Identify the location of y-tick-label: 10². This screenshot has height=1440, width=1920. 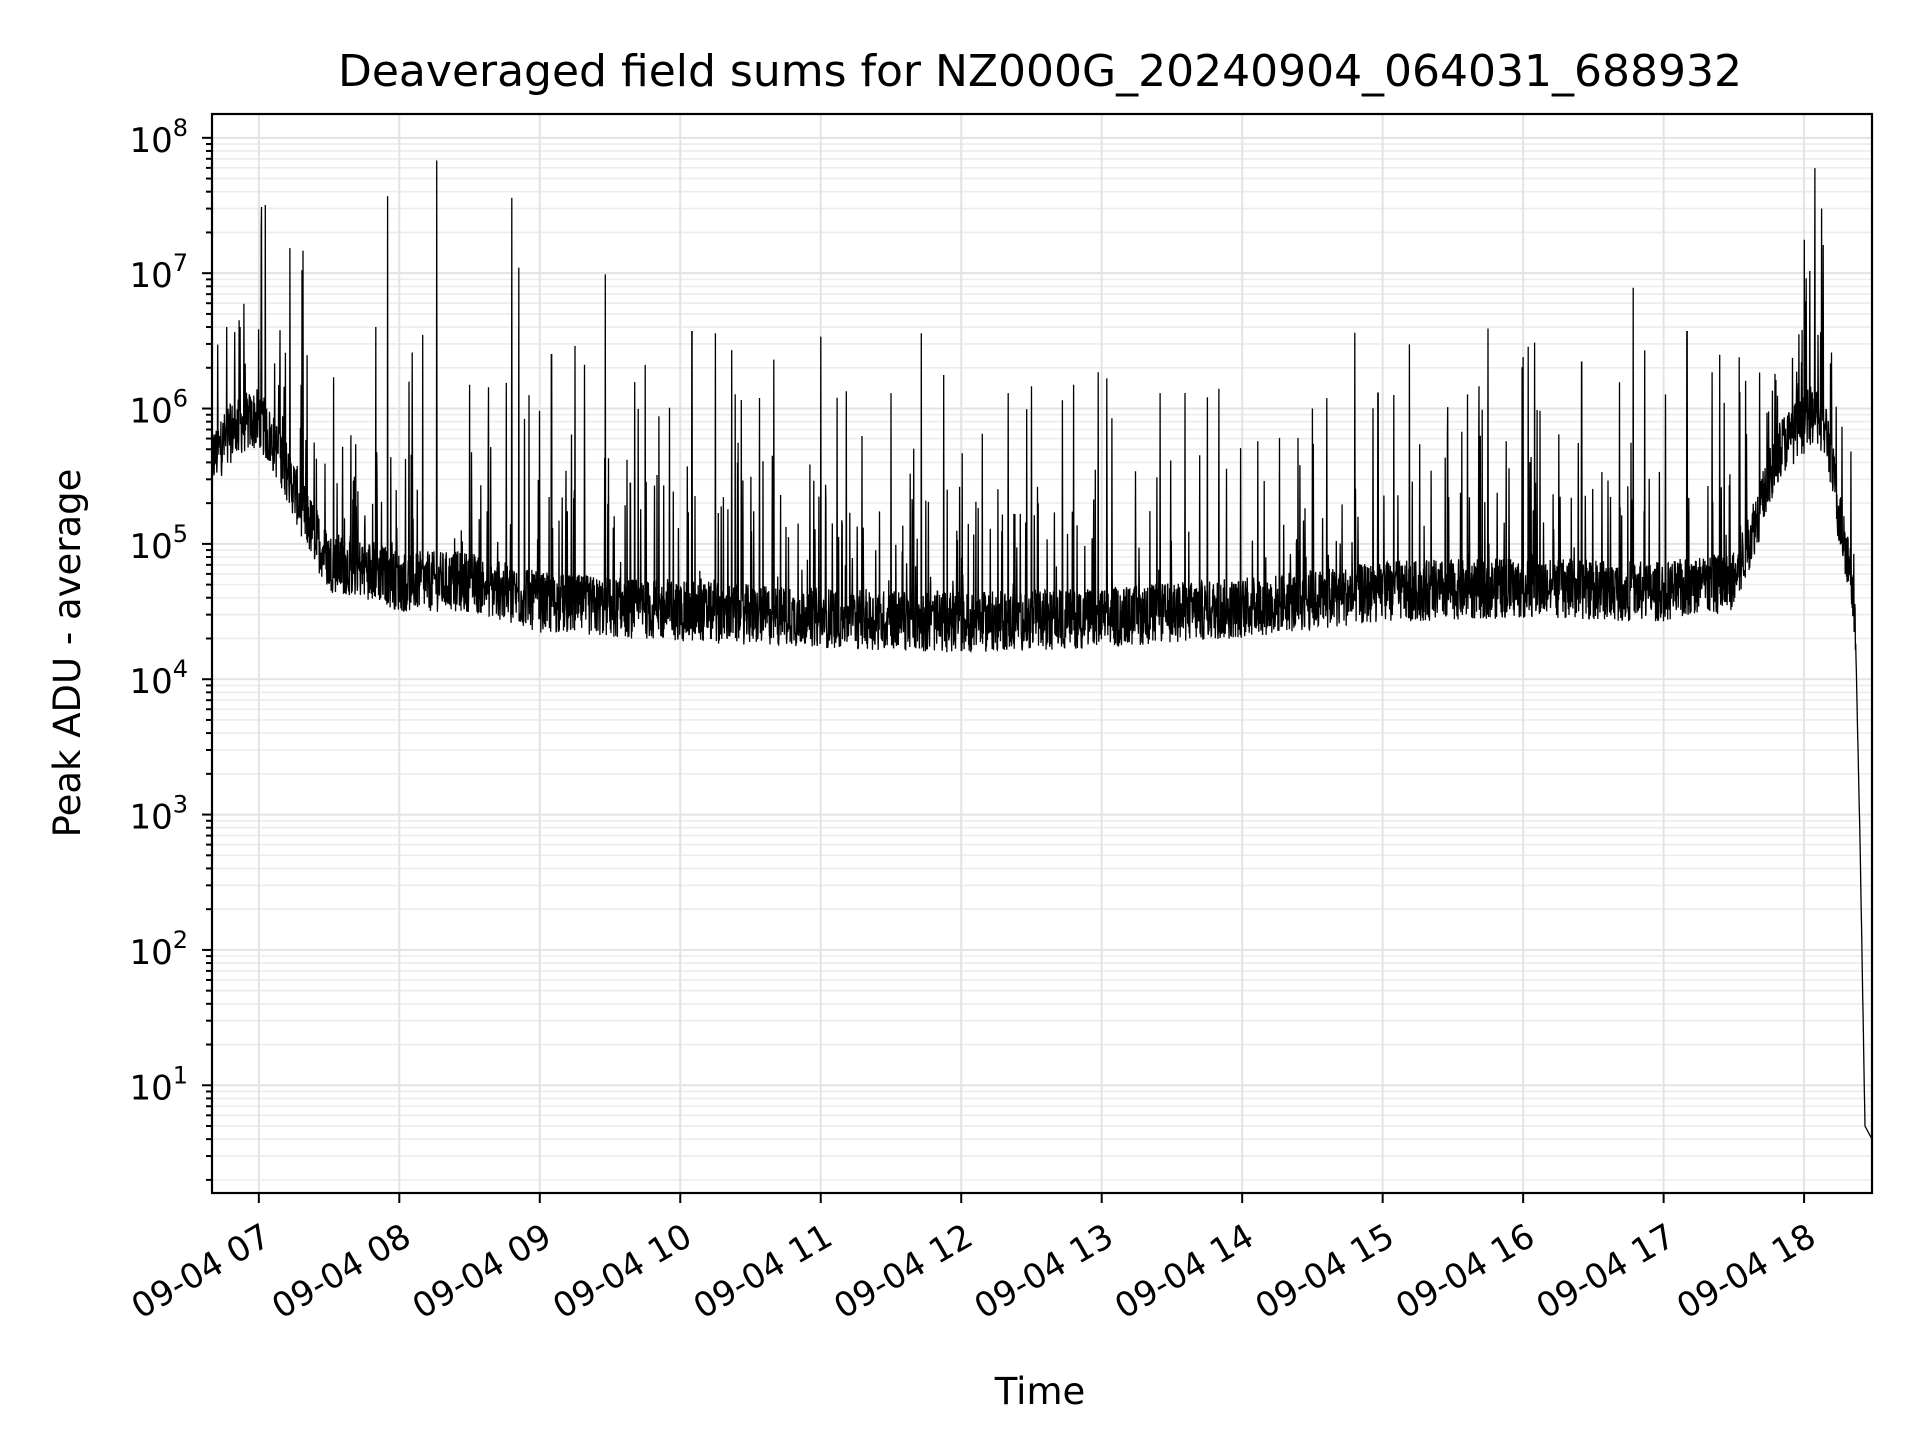
(158, 949).